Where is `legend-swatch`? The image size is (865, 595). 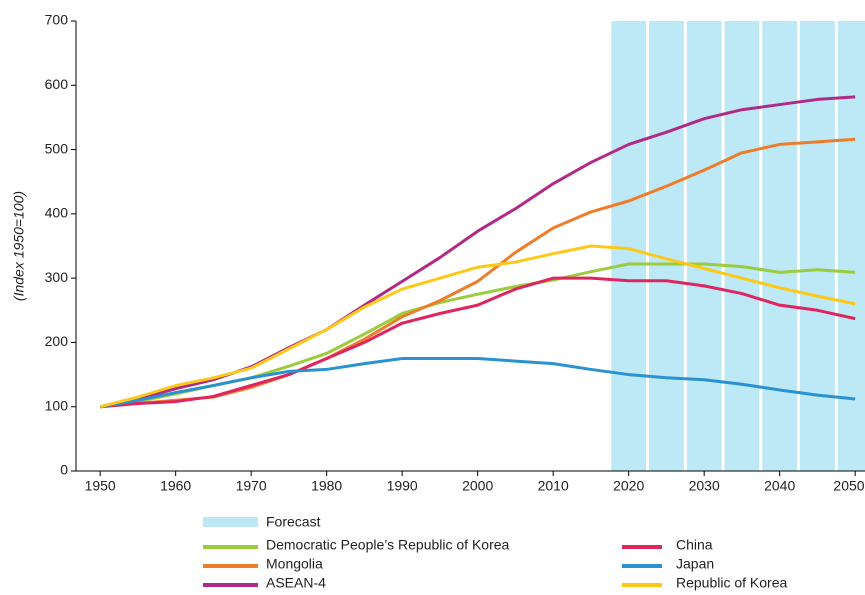 legend-swatch is located at coordinates (230, 522).